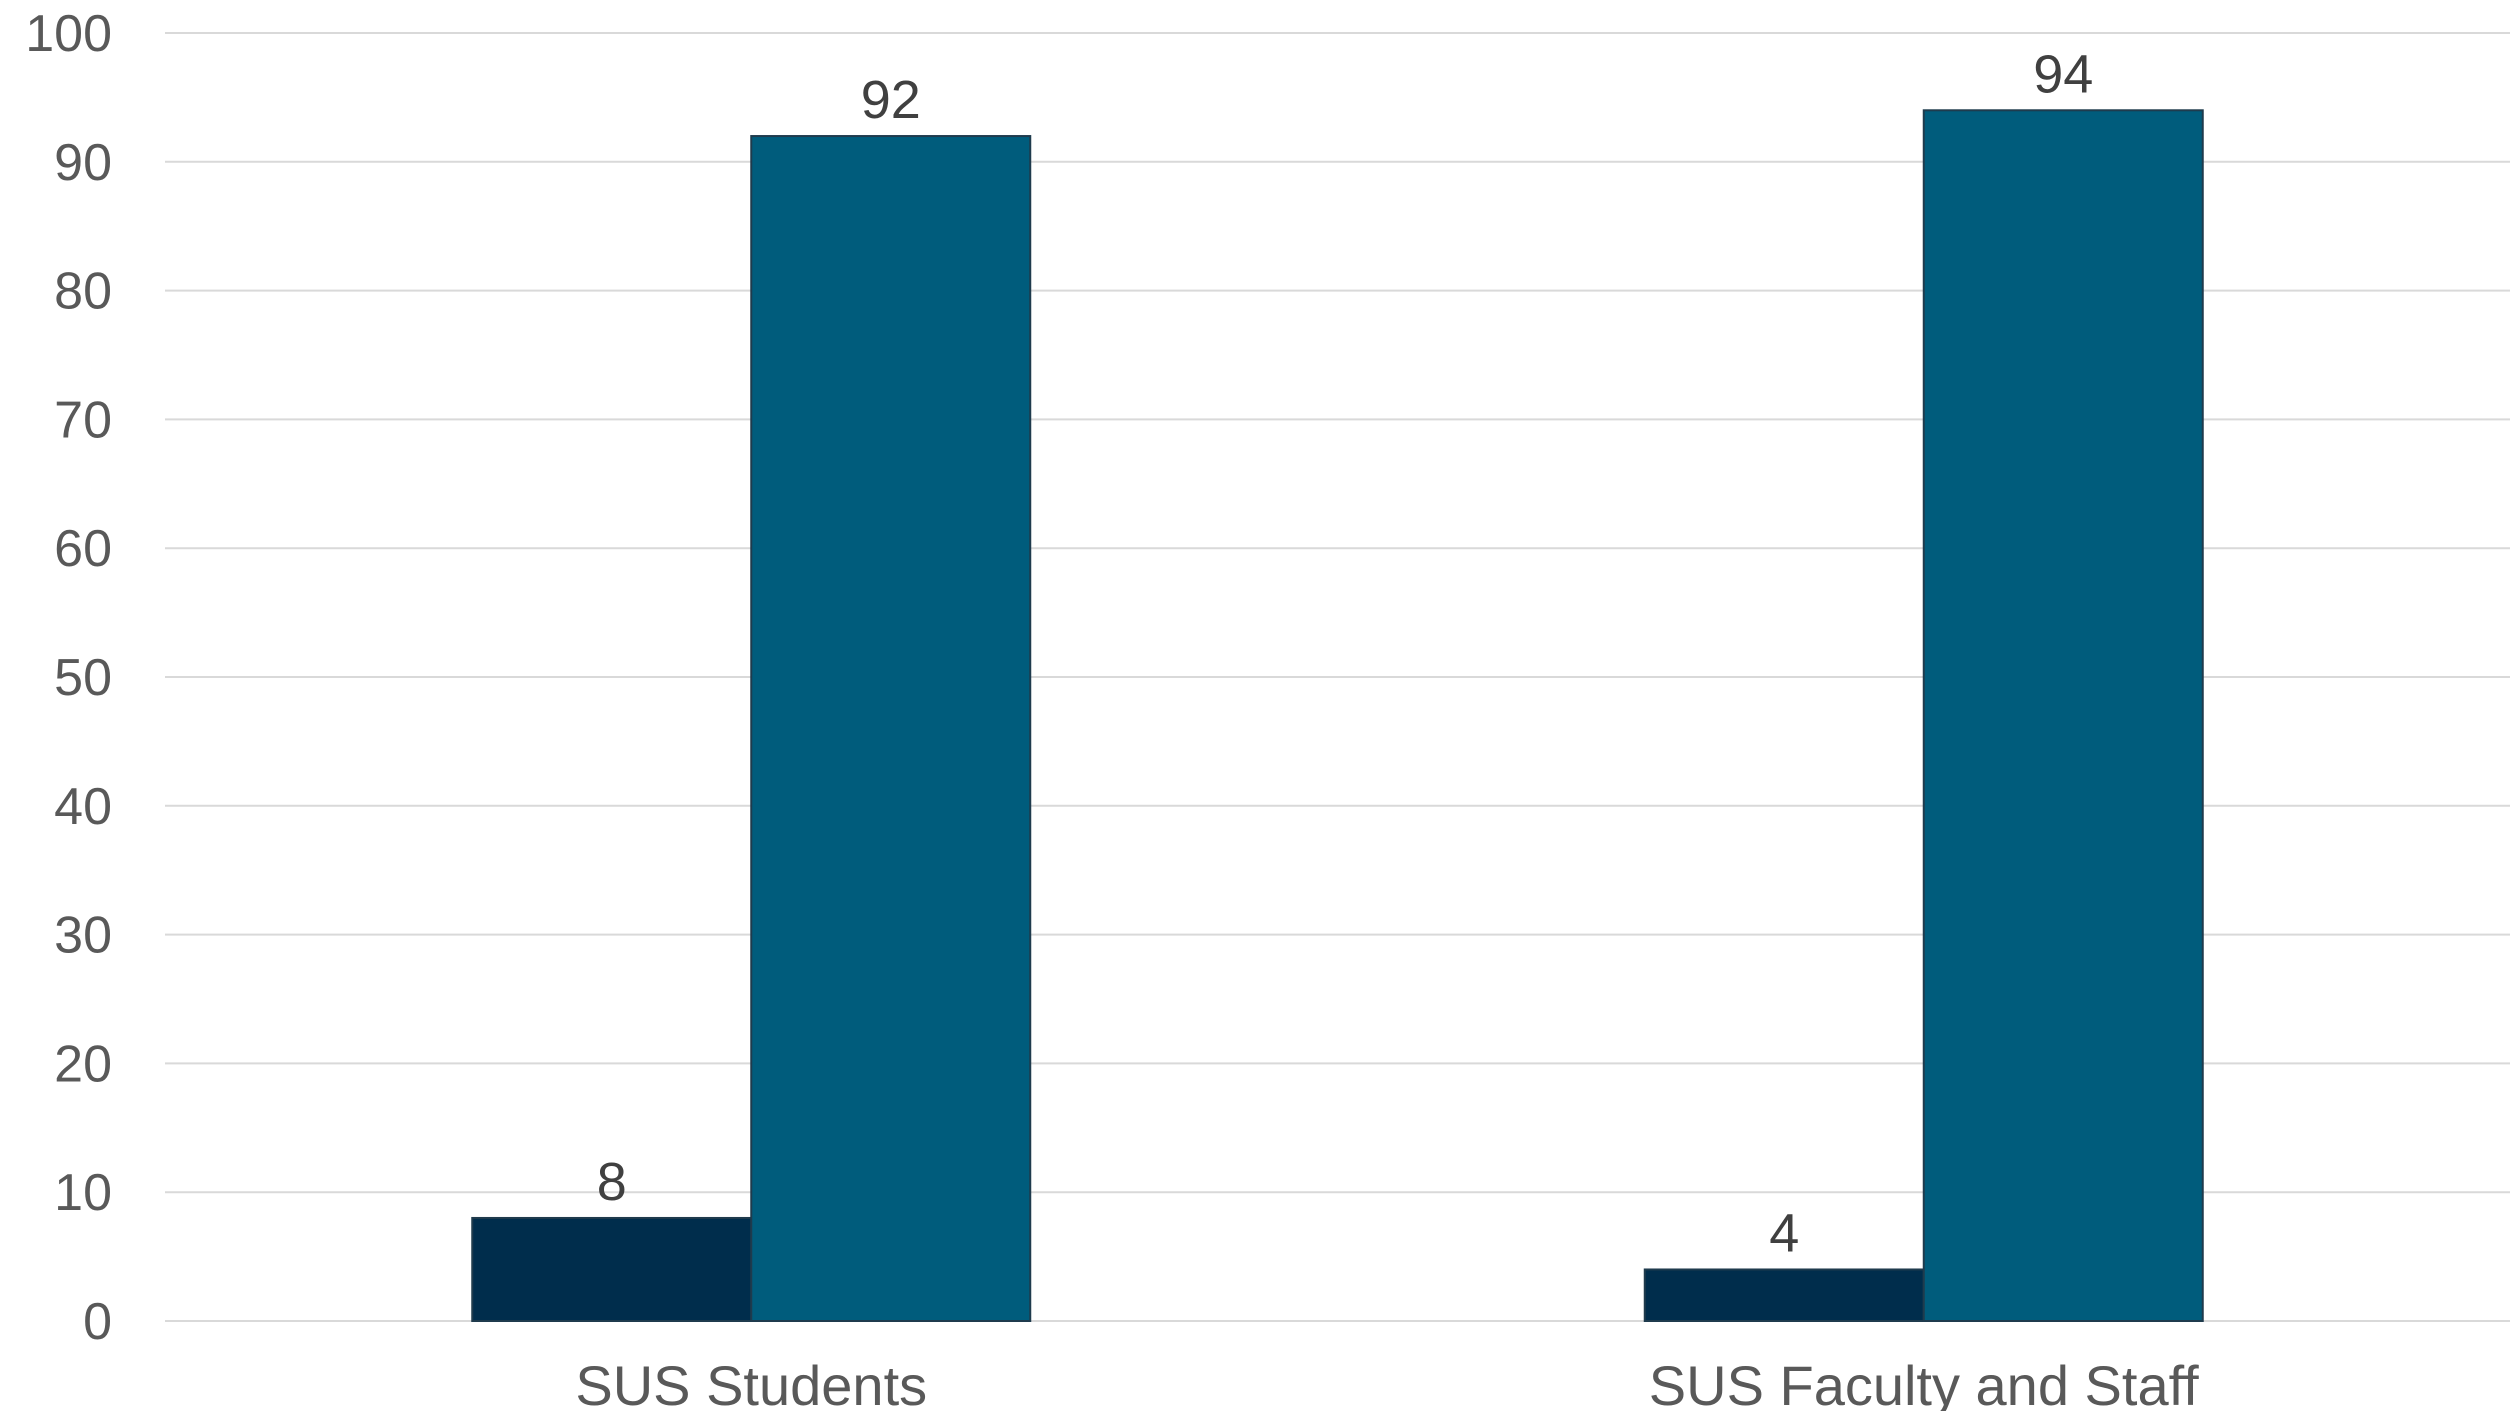 The width and height of the screenshot is (2510, 1411). What do you see at coordinates (83, 163) in the screenshot?
I see `y-tick-label: 90` at bounding box center [83, 163].